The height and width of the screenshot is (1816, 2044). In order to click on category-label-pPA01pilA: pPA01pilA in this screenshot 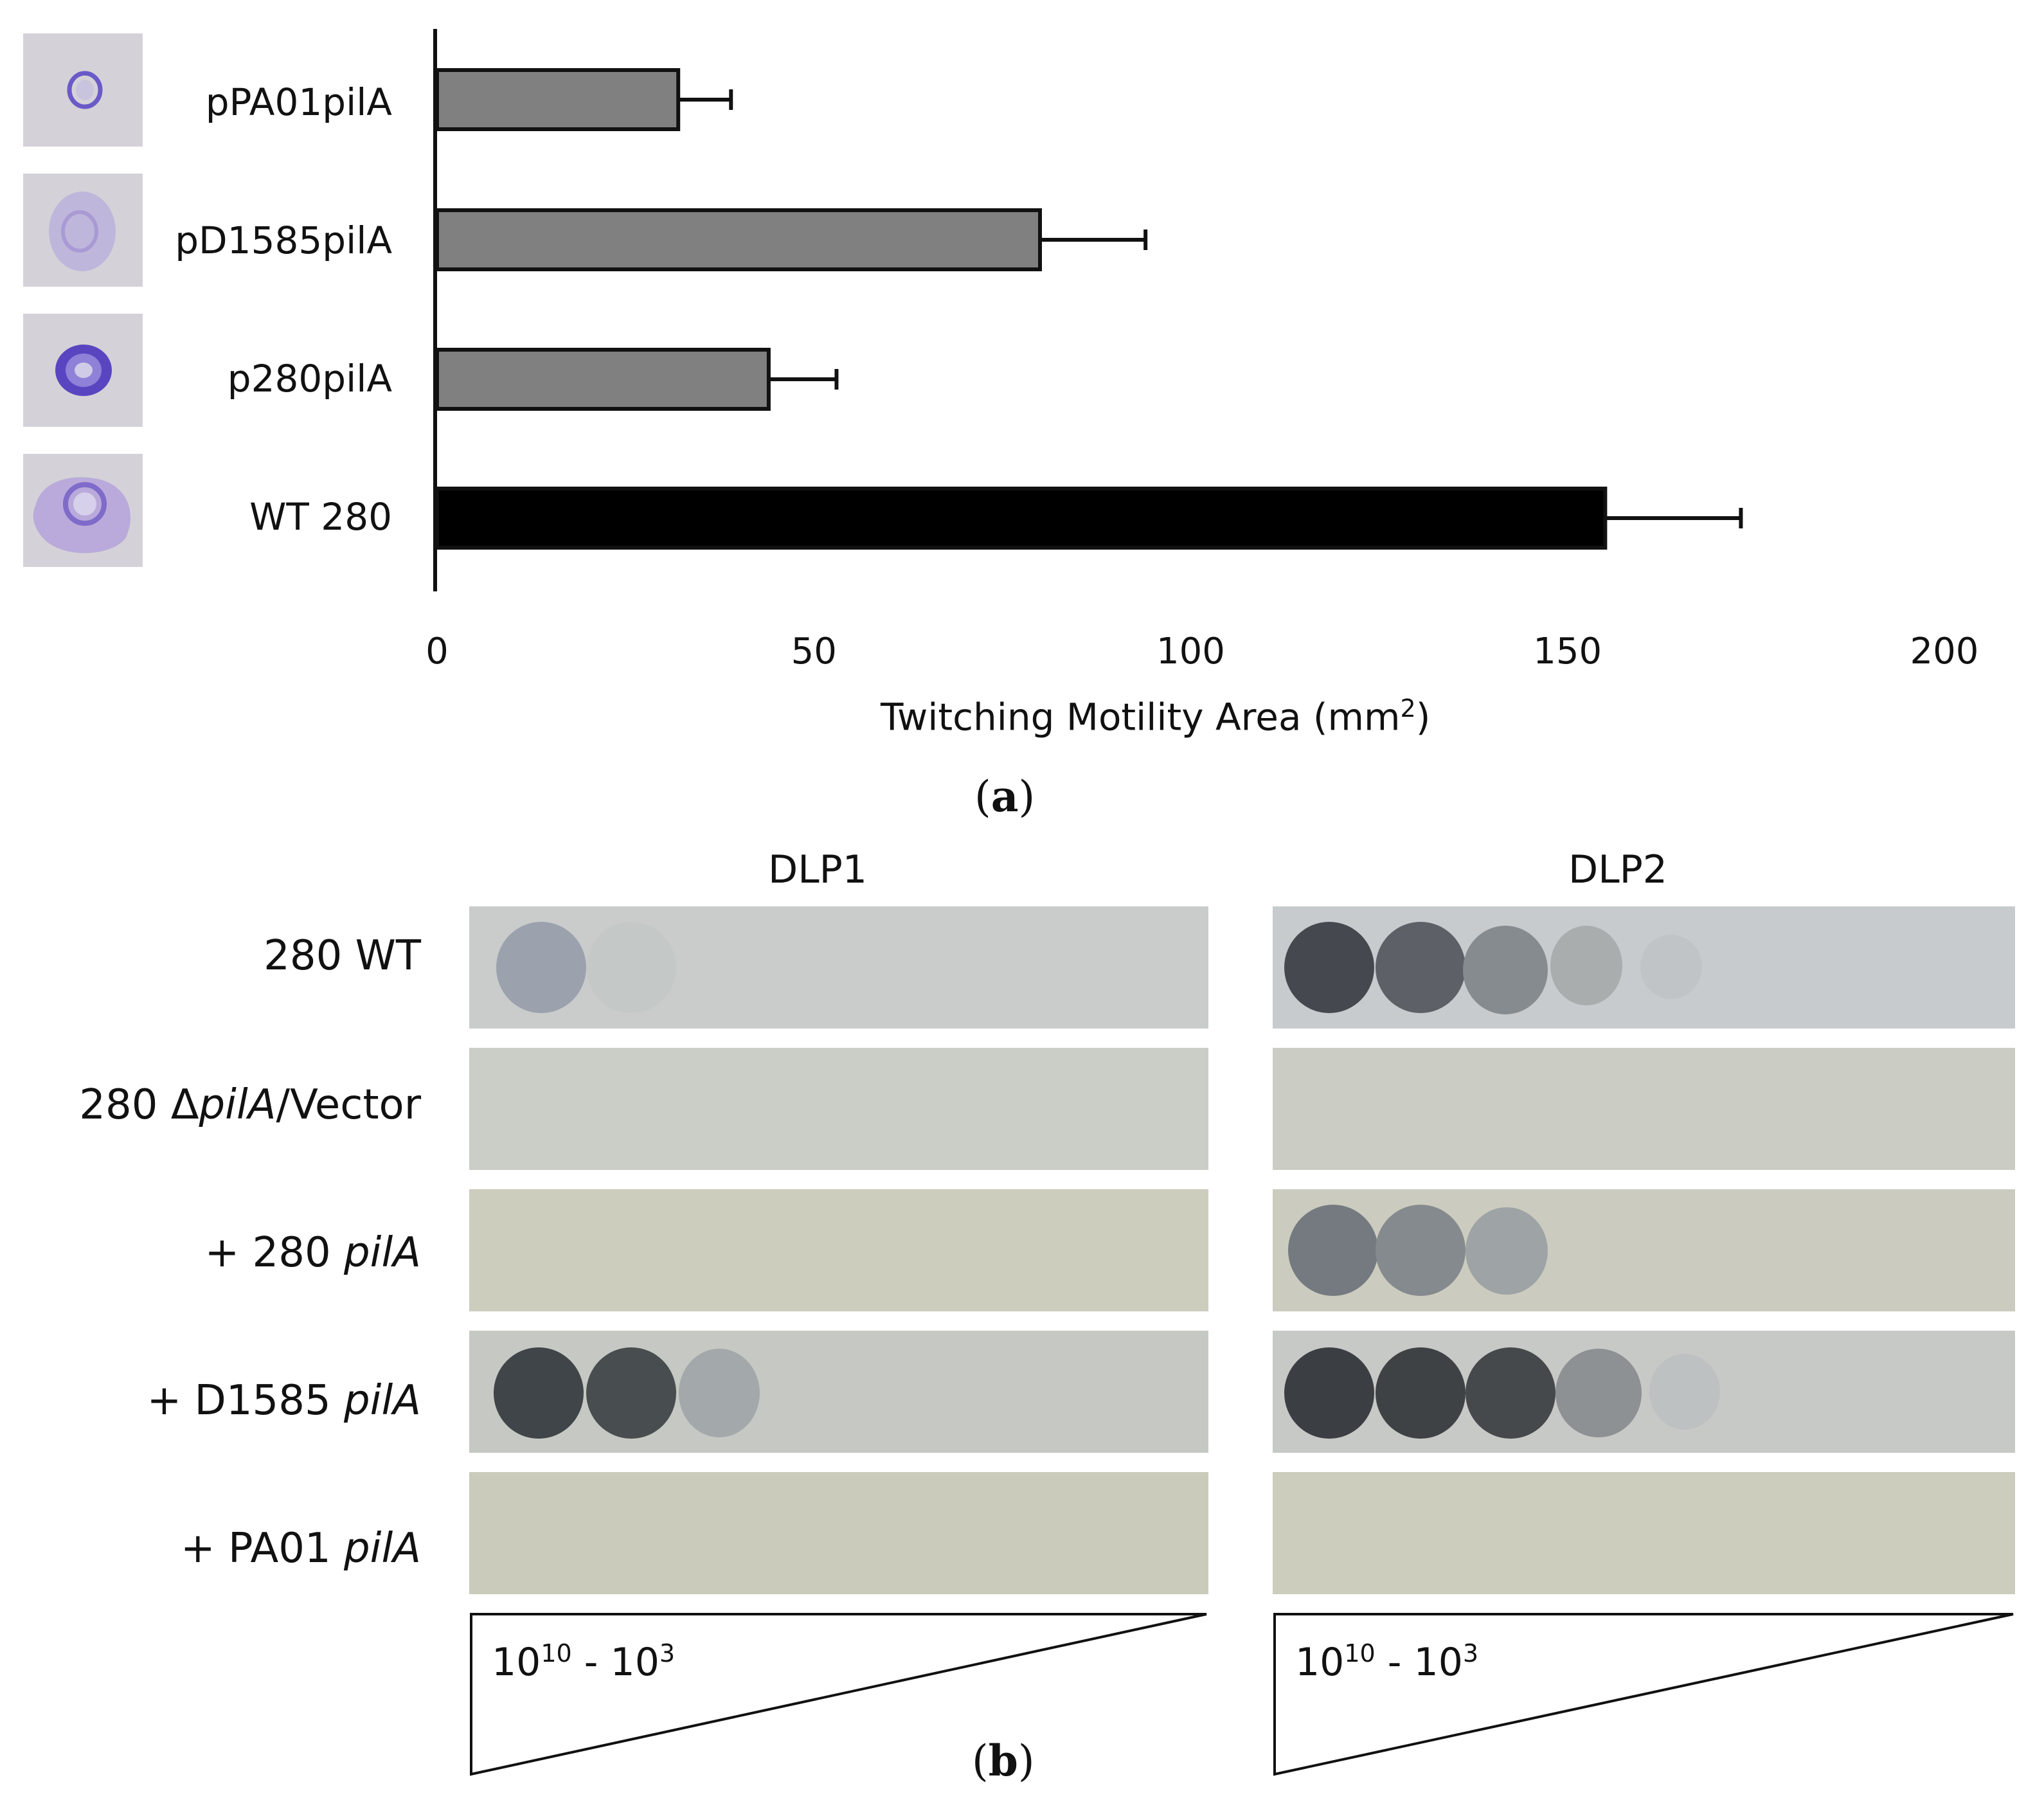, I will do `click(298, 102)`.